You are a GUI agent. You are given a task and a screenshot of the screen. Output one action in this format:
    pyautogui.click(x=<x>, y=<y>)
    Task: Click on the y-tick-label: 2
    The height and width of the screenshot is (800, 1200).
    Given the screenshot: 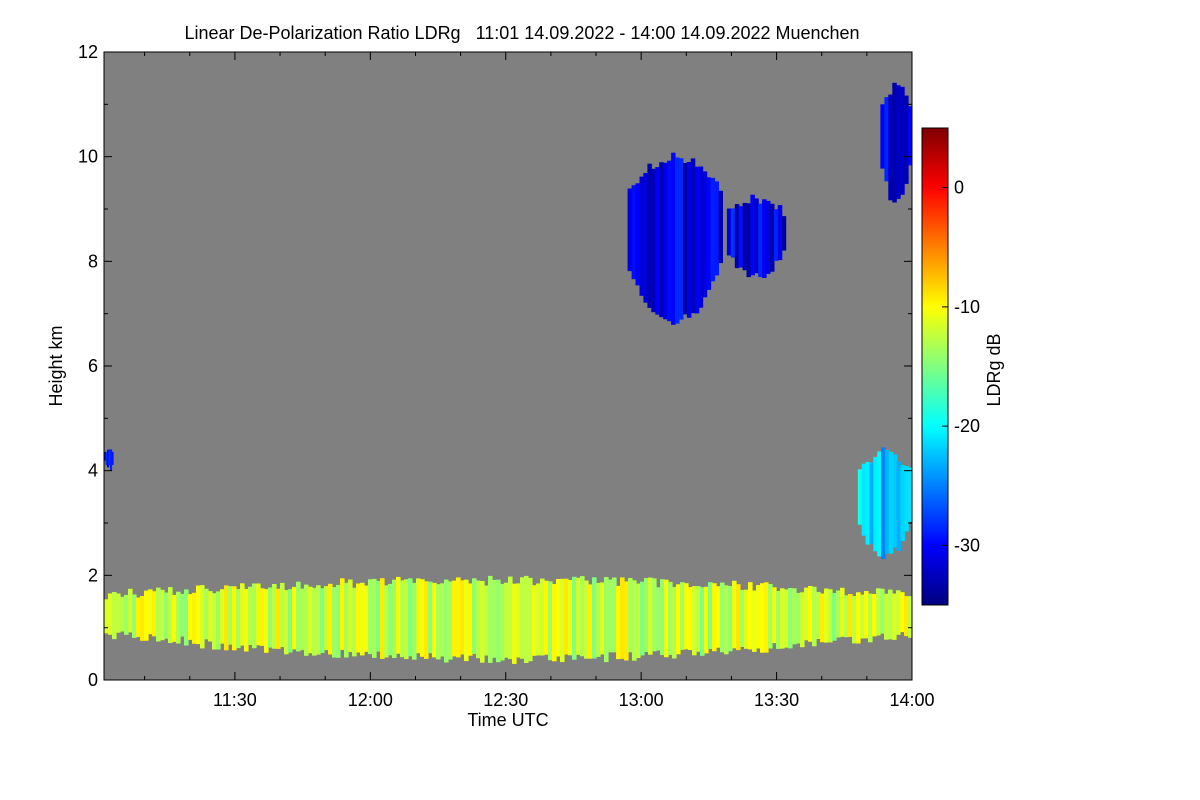 What is the action you would take?
    pyautogui.click(x=93, y=575)
    